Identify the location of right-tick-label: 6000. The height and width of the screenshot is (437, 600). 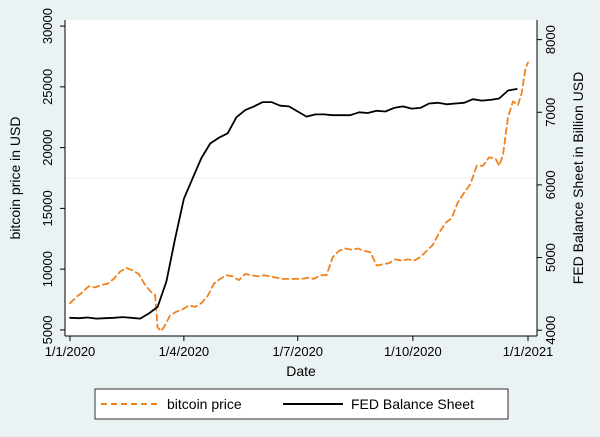
(550, 184).